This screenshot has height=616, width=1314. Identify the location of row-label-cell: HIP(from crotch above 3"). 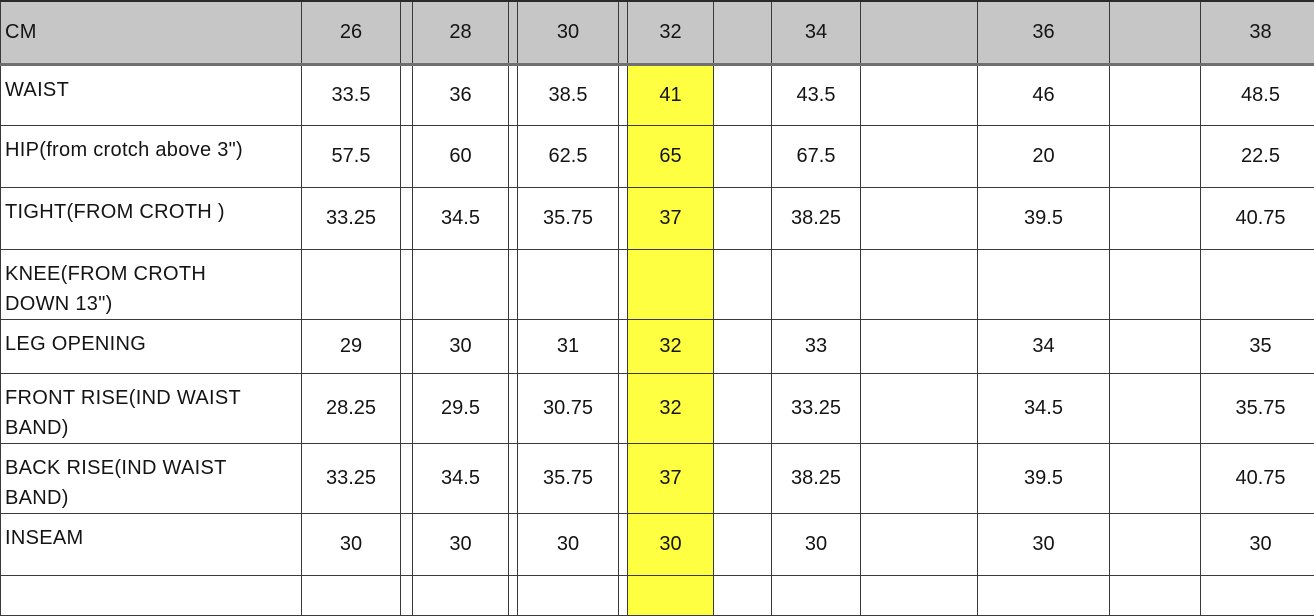
(151, 156).